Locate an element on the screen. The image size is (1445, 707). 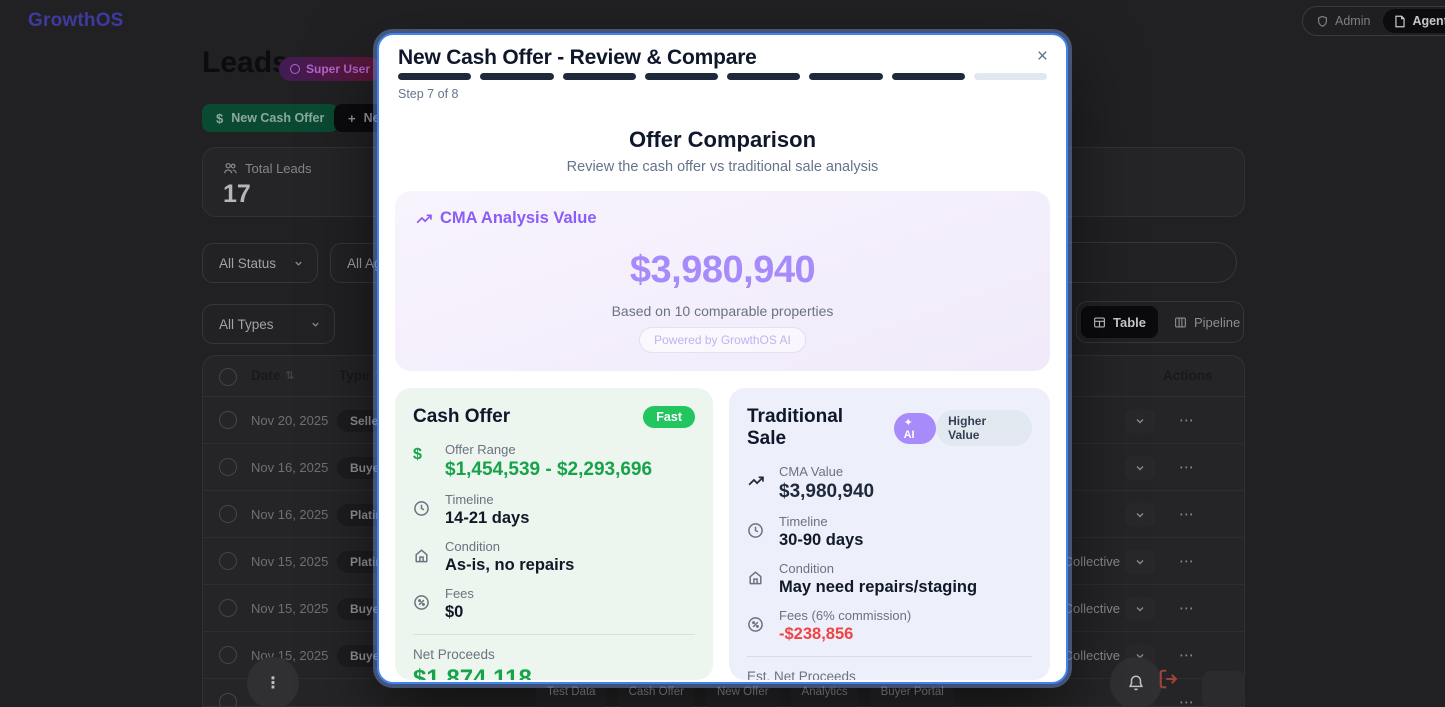
column-header-date: Date ⇅ is located at coordinates (273, 375).